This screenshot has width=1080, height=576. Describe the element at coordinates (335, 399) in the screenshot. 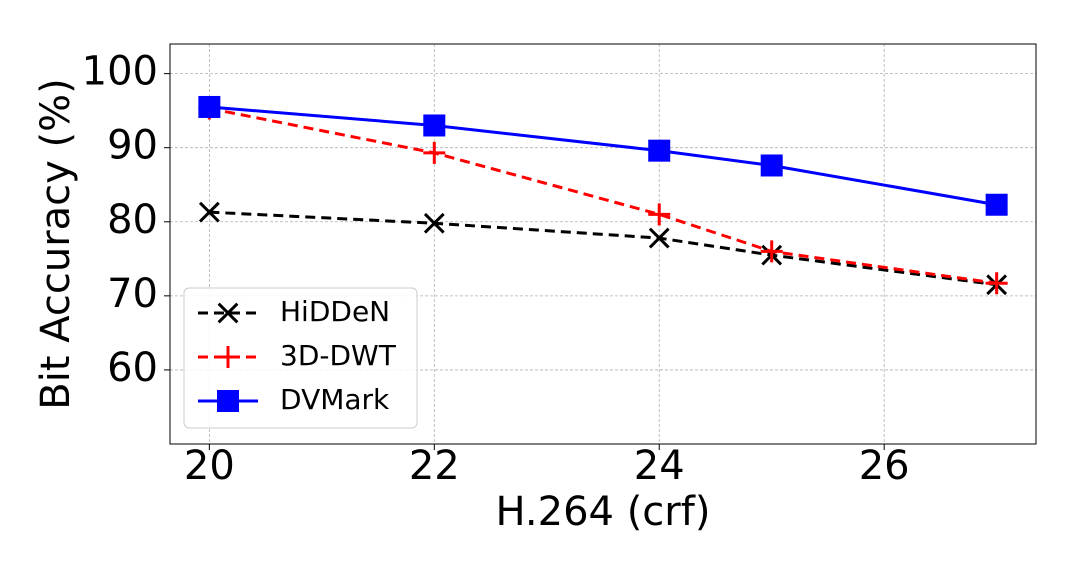

I see `legend-label: DVMark` at that location.